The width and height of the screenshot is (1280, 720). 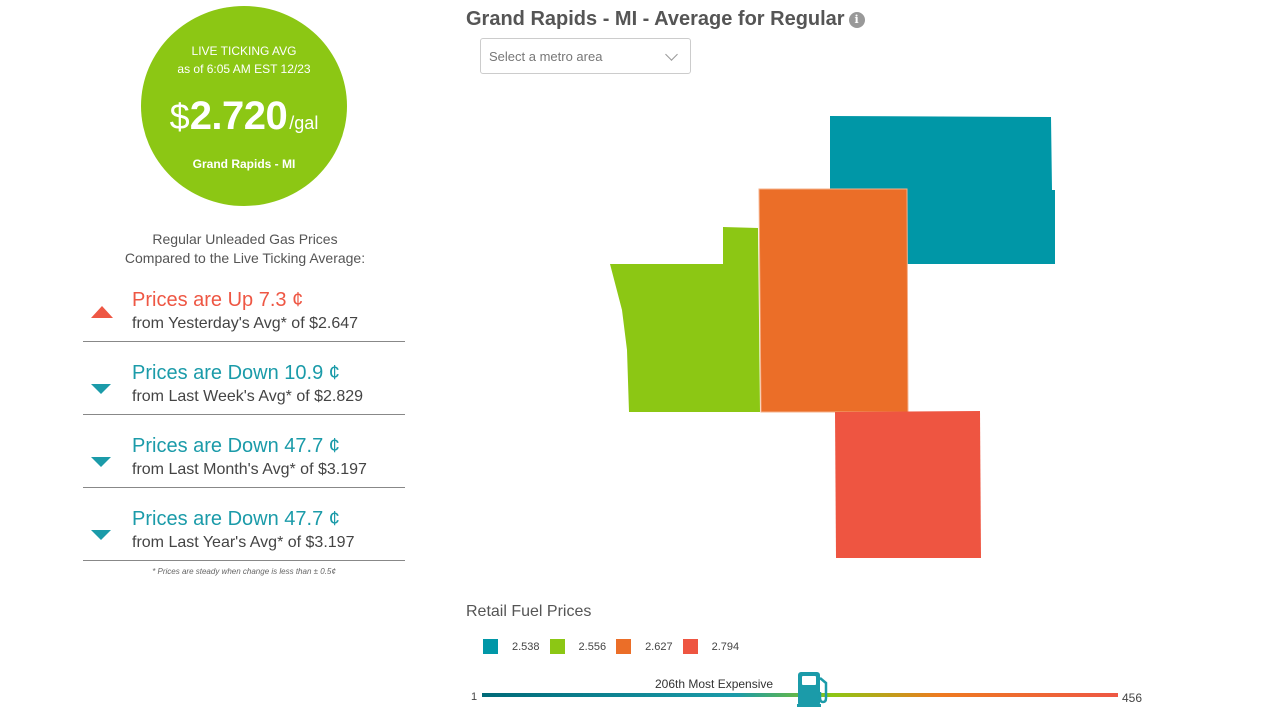 I want to click on legend-item: 2.538, so click(x=511, y=647).